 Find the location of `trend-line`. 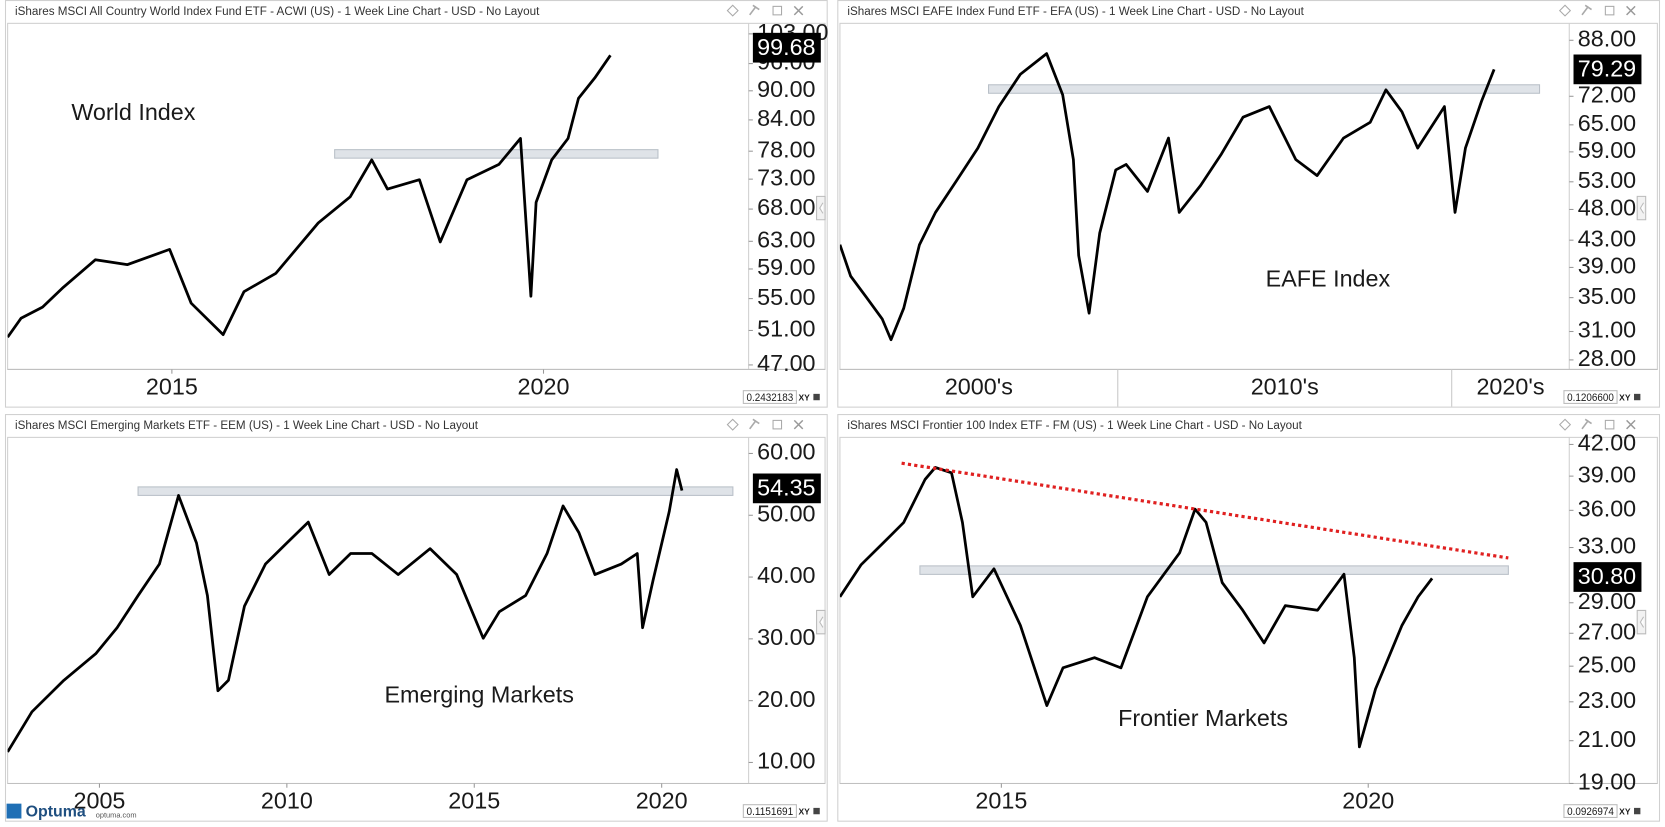

trend-line is located at coordinates (1205, 510).